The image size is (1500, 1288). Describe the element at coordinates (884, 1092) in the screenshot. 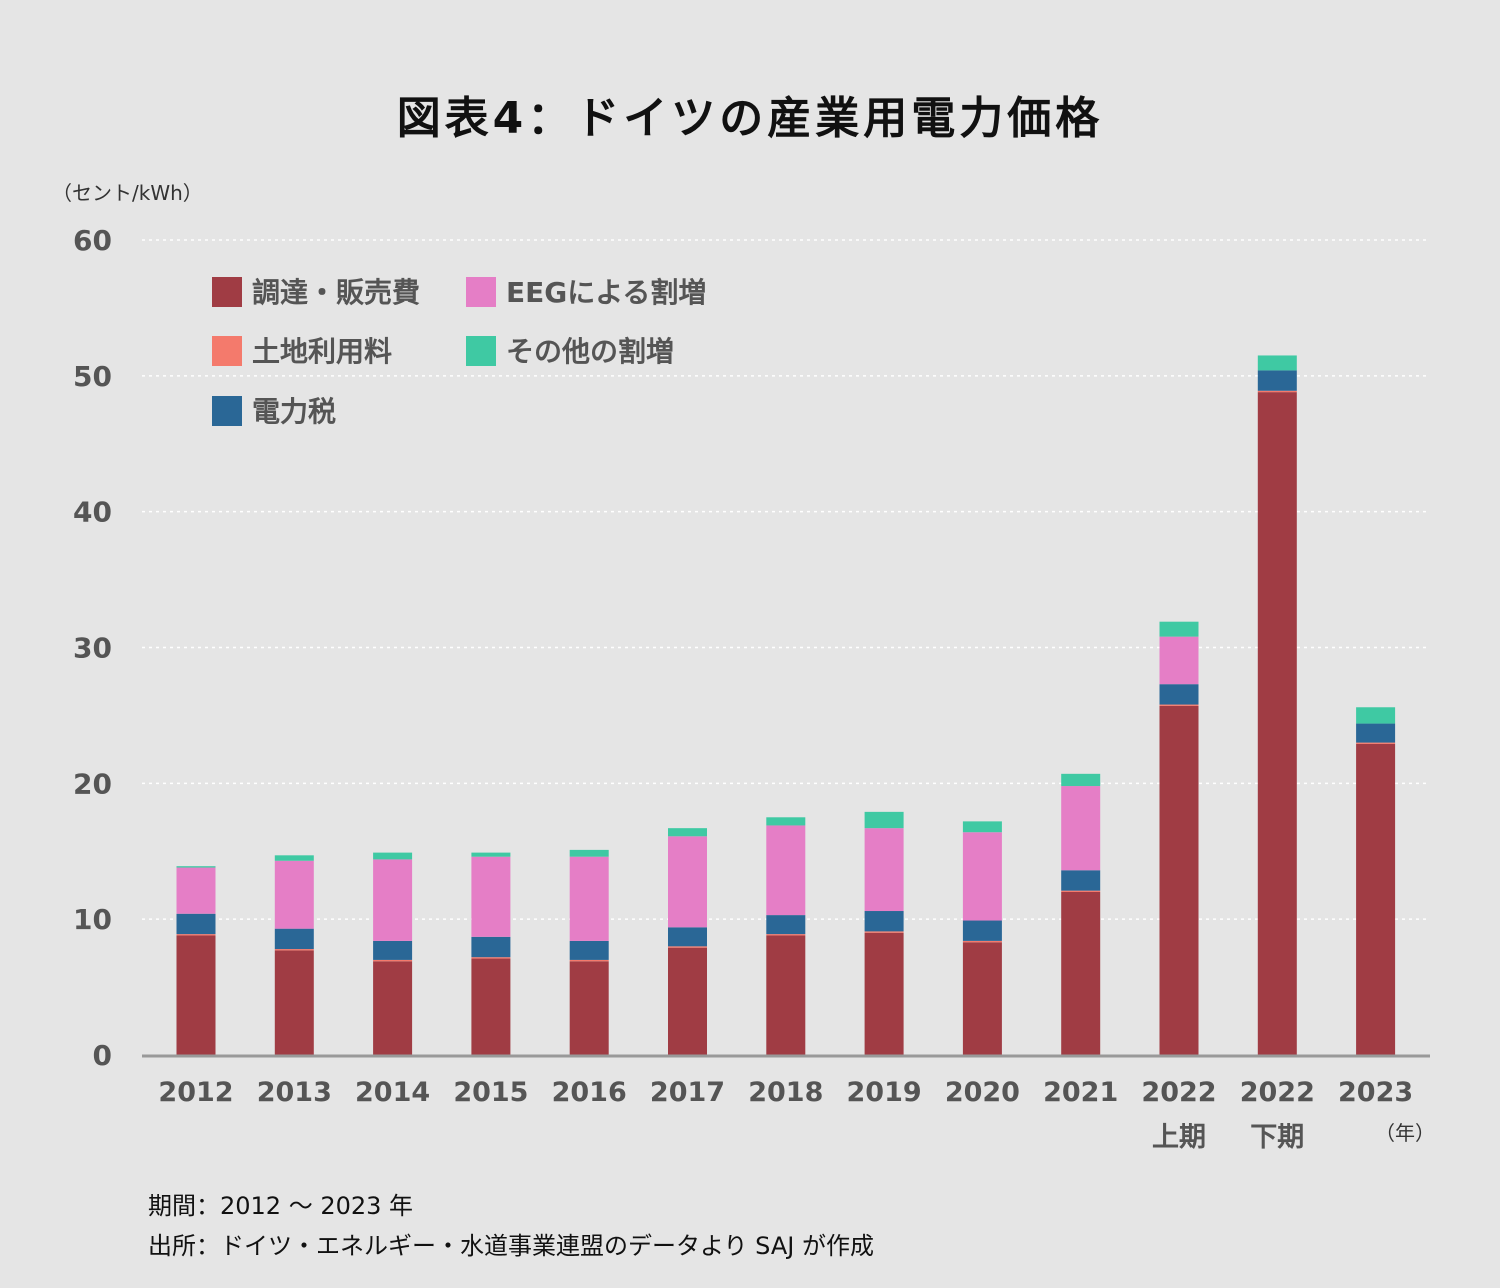

I see `x-tick-label: 2019` at that location.